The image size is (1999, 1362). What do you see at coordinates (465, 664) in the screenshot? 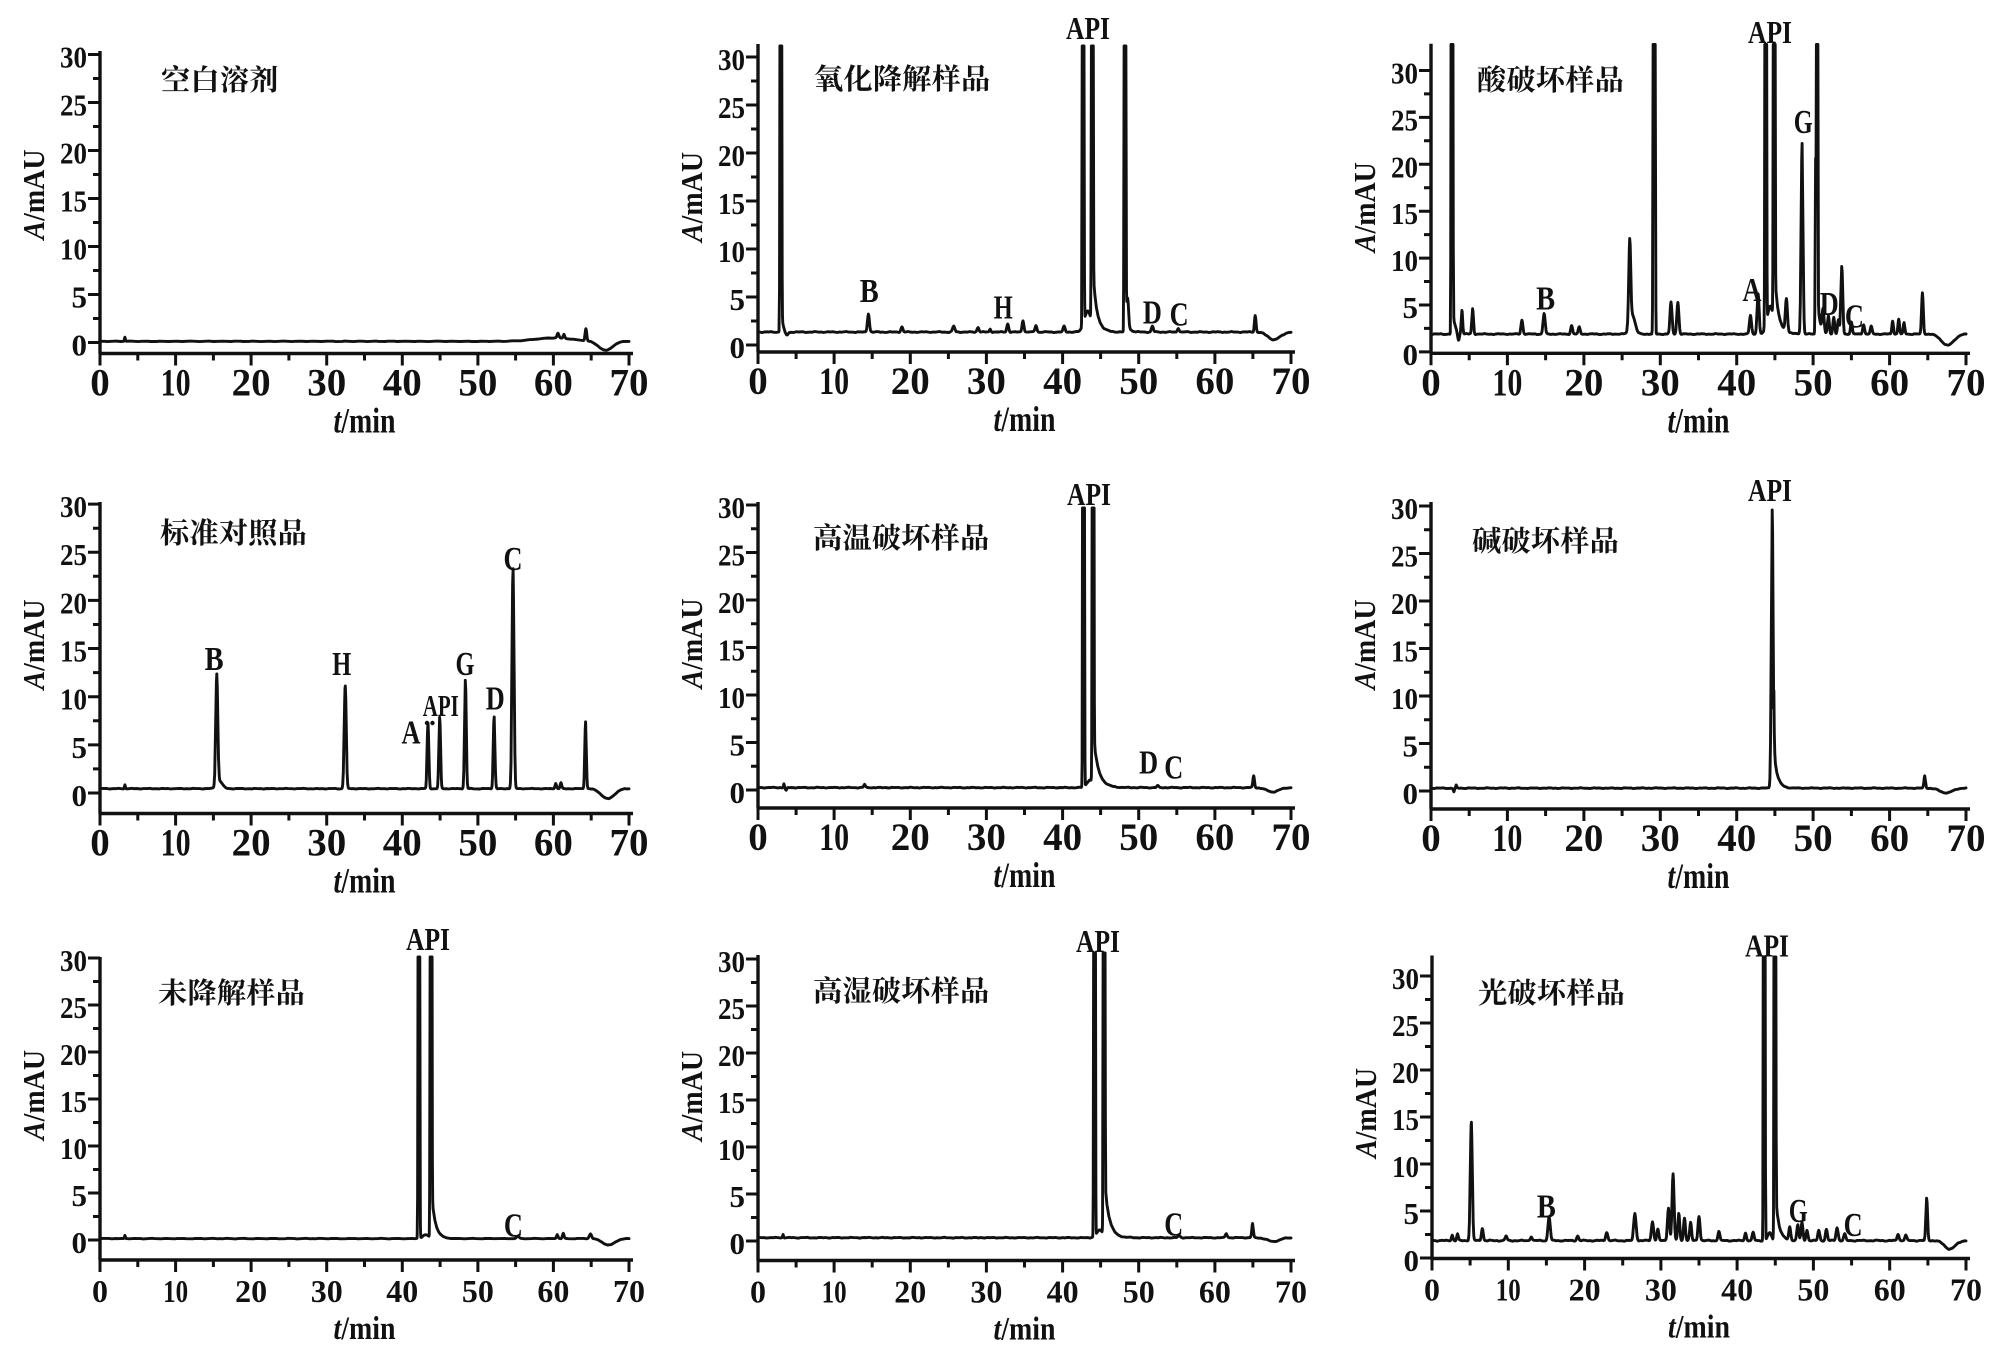
I see `svg-text: G` at bounding box center [465, 664].